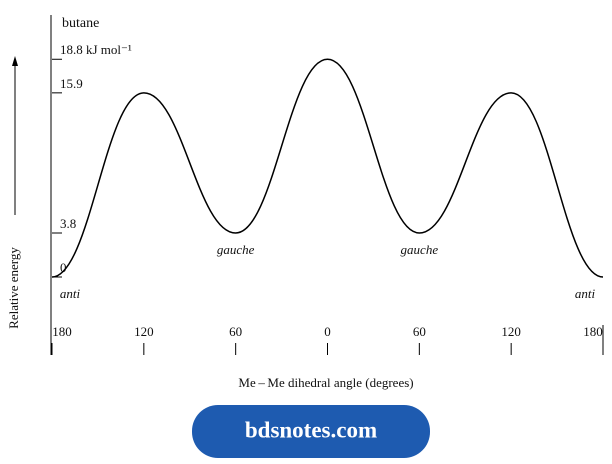 The width and height of the screenshot is (612, 464). I want to click on chart-title: butane, so click(80, 23).